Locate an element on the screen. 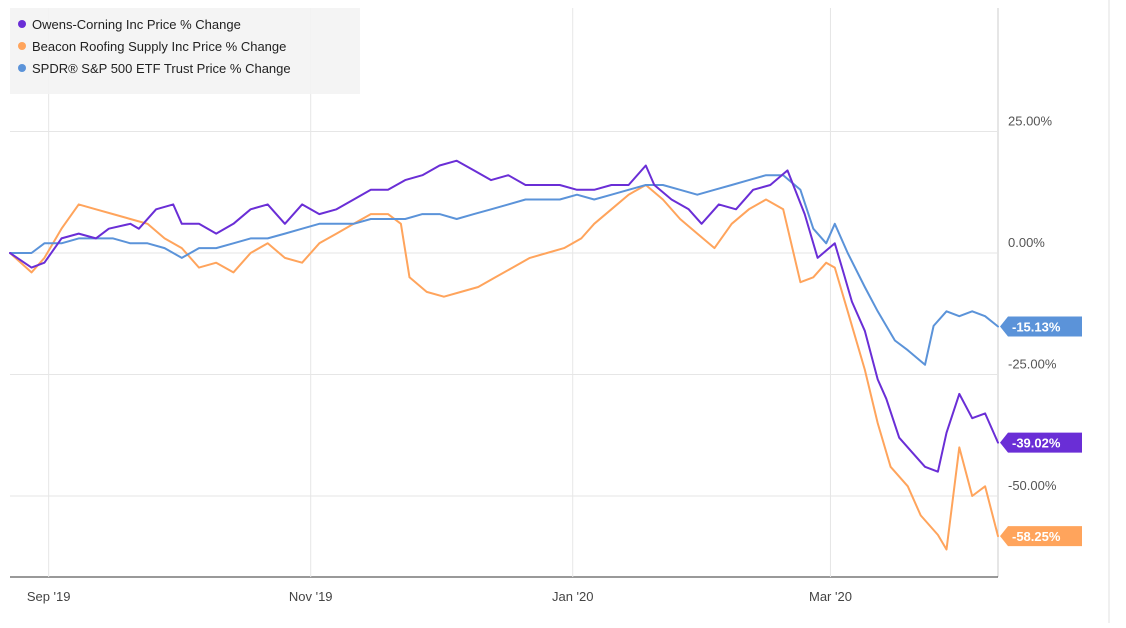  legend-dot-beacon-roofing is located at coordinates (22, 46).